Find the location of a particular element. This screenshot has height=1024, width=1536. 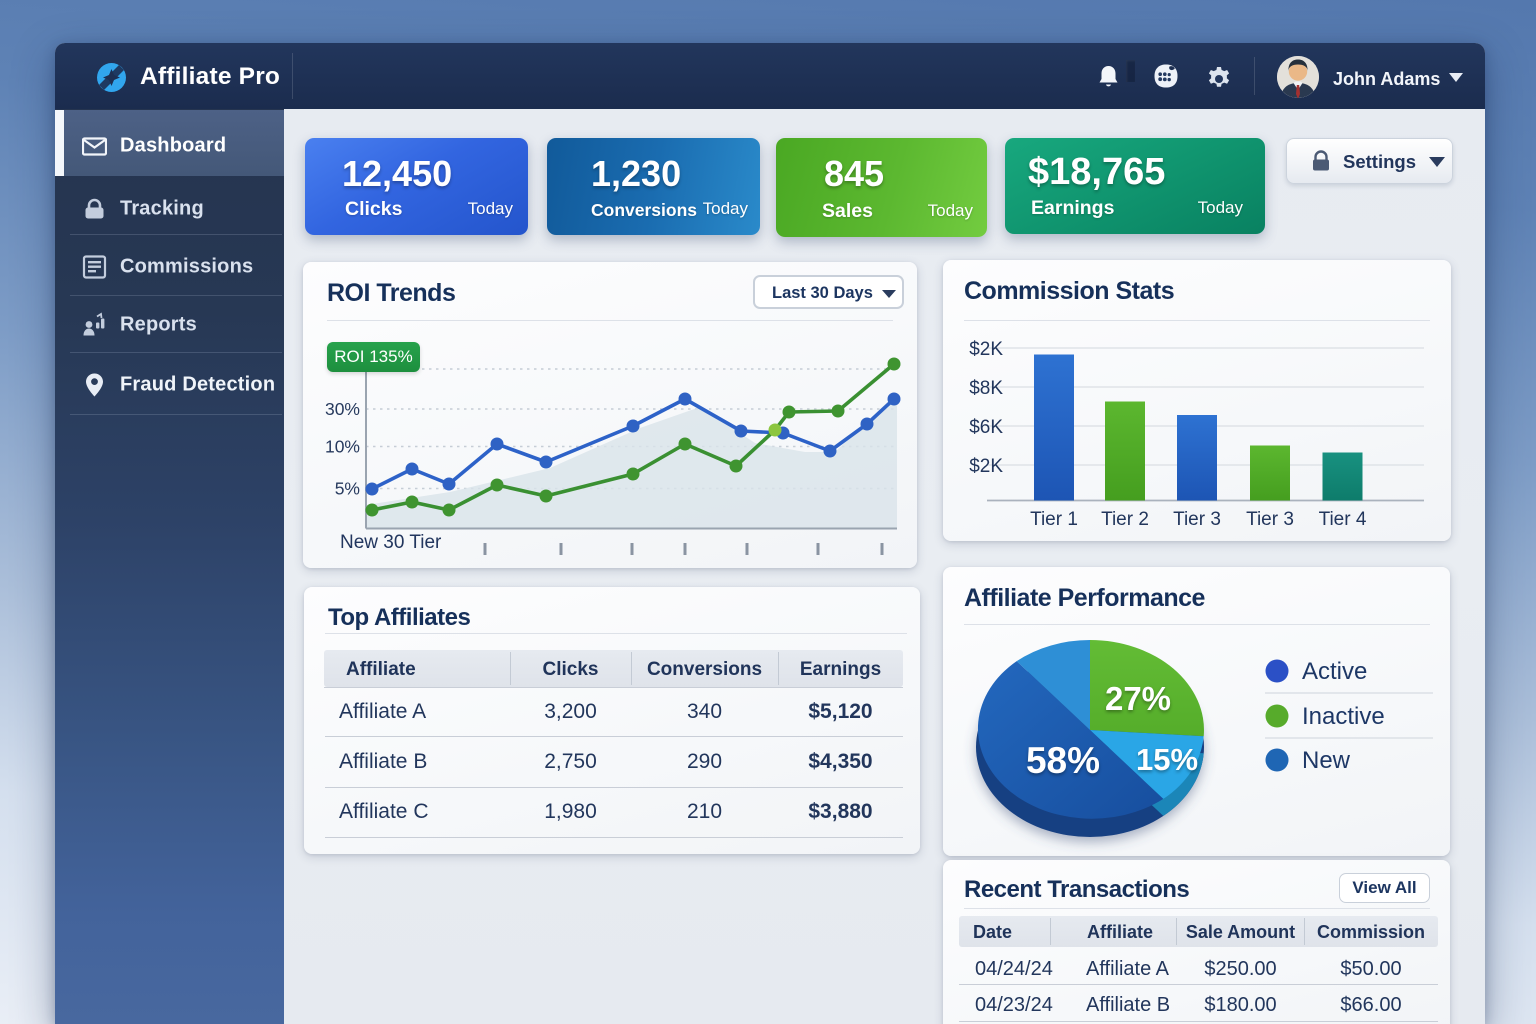

svg-text: 15% is located at coordinates (1167, 759).